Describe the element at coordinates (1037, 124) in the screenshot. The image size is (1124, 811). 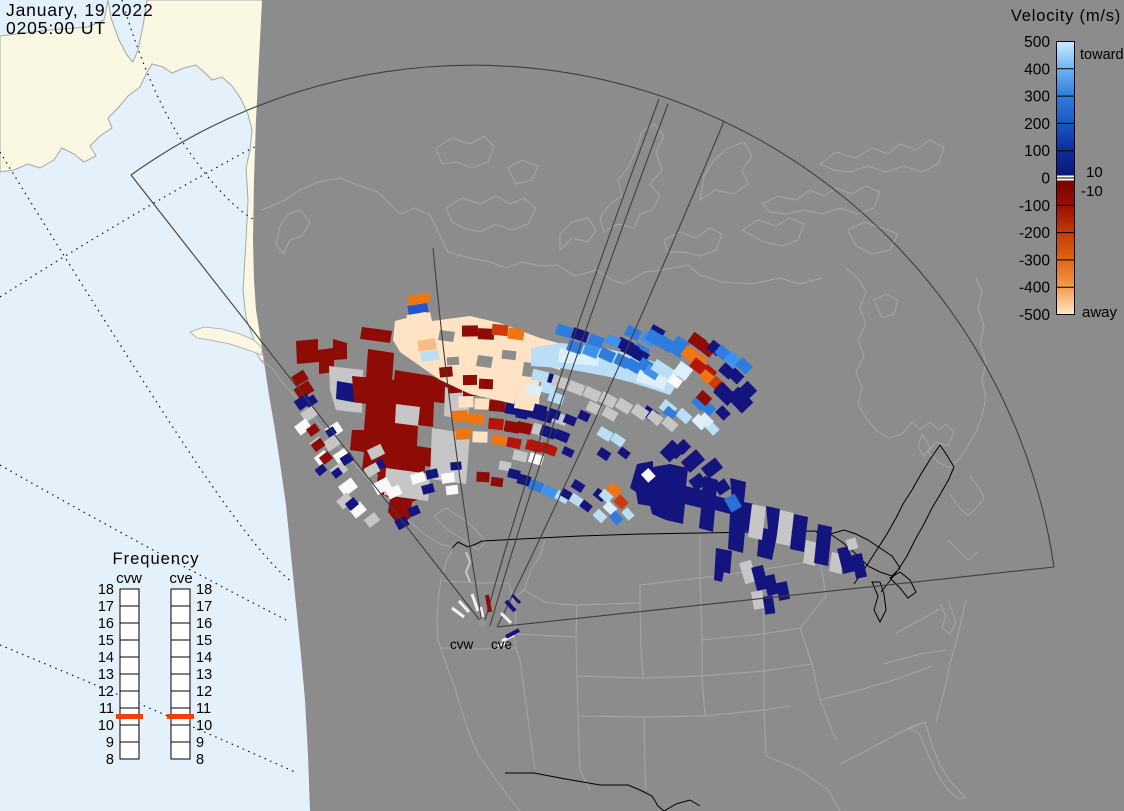
I see `svg-text: 200` at that location.